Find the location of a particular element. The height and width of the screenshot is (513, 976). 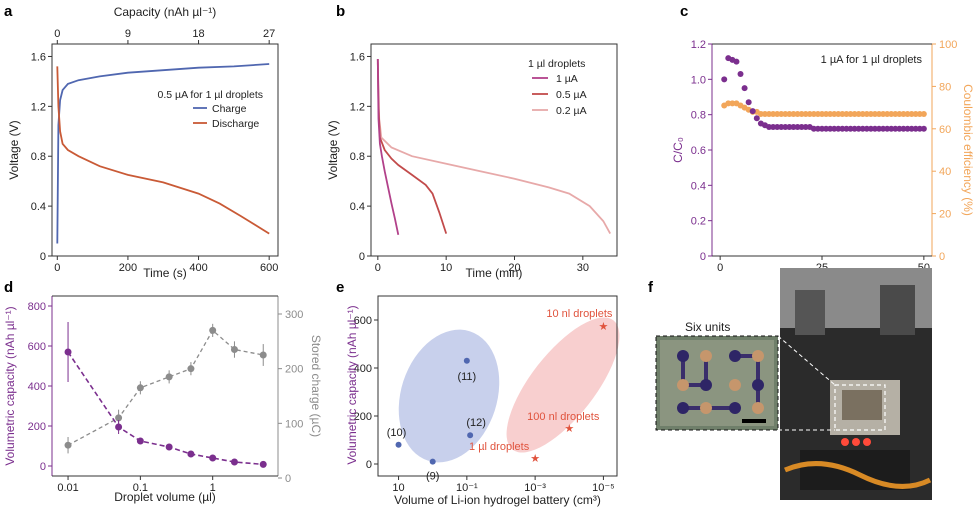

x-tick-label: 10⁻⁵ is located at coordinates (603, 488).